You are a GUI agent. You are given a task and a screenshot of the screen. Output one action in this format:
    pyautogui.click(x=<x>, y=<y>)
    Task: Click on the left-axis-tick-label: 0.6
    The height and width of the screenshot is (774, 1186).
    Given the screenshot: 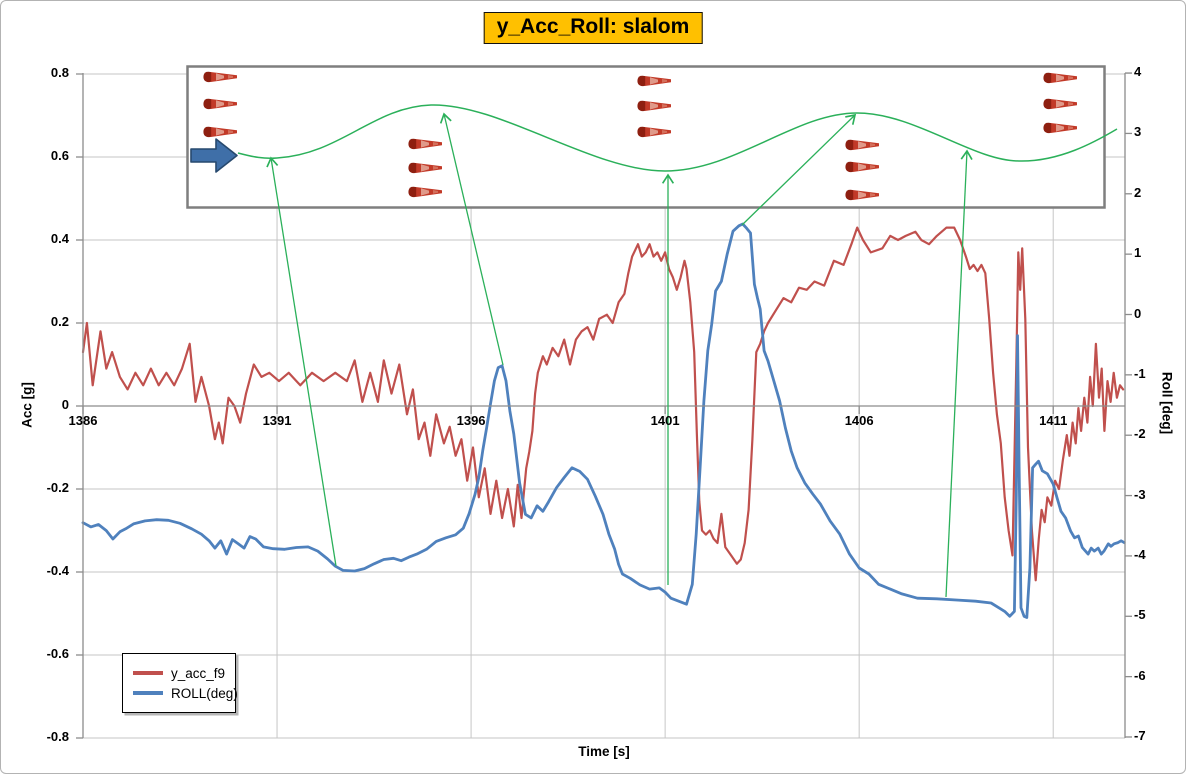 What is the action you would take?
    pyautogui.click(x=59, y=155)
    